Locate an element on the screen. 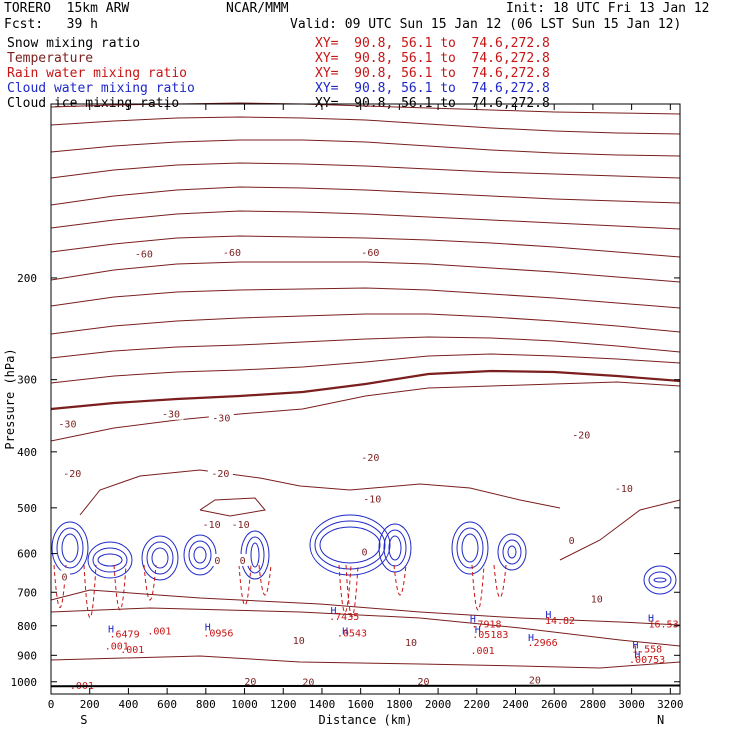 The image size is (740, 740). rain-water-contours is located at coordinates (280, 591).